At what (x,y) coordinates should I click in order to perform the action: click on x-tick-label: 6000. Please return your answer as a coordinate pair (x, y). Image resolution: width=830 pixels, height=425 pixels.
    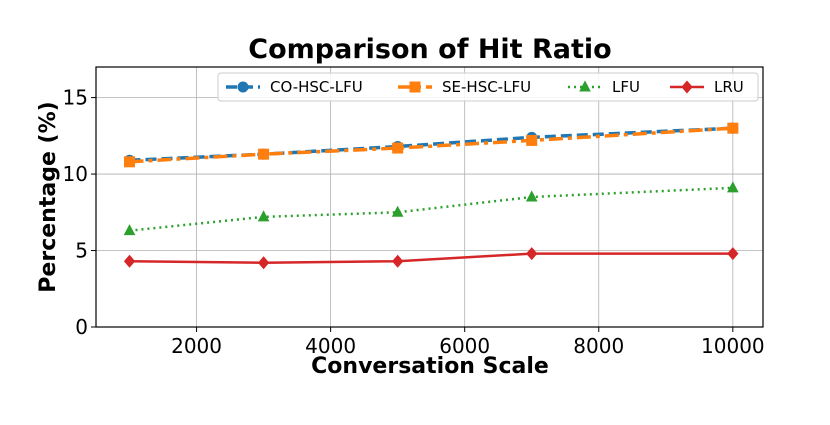
    Looking at the image, I should click on (464, 346).